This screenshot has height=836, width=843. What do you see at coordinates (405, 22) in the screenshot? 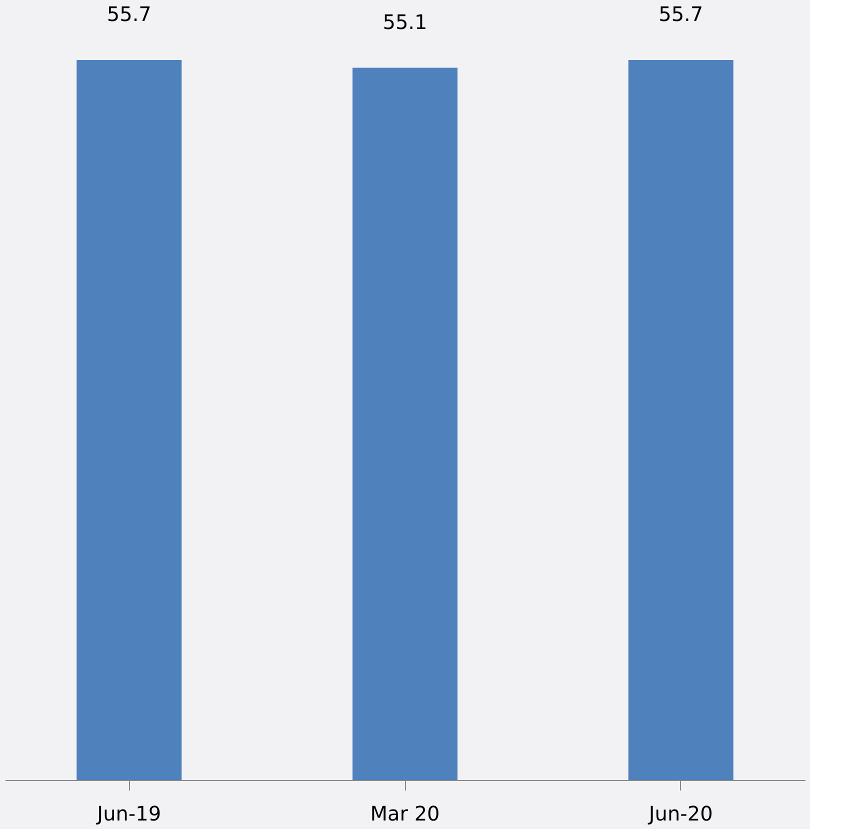
I see `data-label: 55.1` at bounding box center [405, 22].